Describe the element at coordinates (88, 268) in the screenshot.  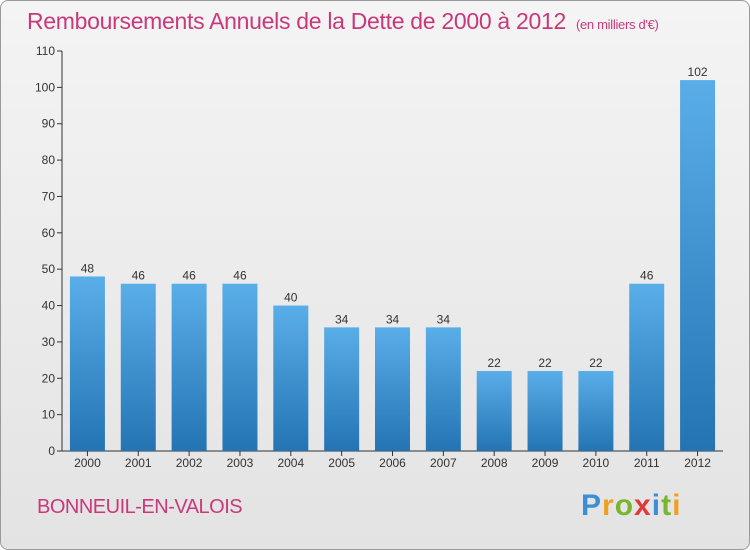
I see `data-label: 48` at that location.